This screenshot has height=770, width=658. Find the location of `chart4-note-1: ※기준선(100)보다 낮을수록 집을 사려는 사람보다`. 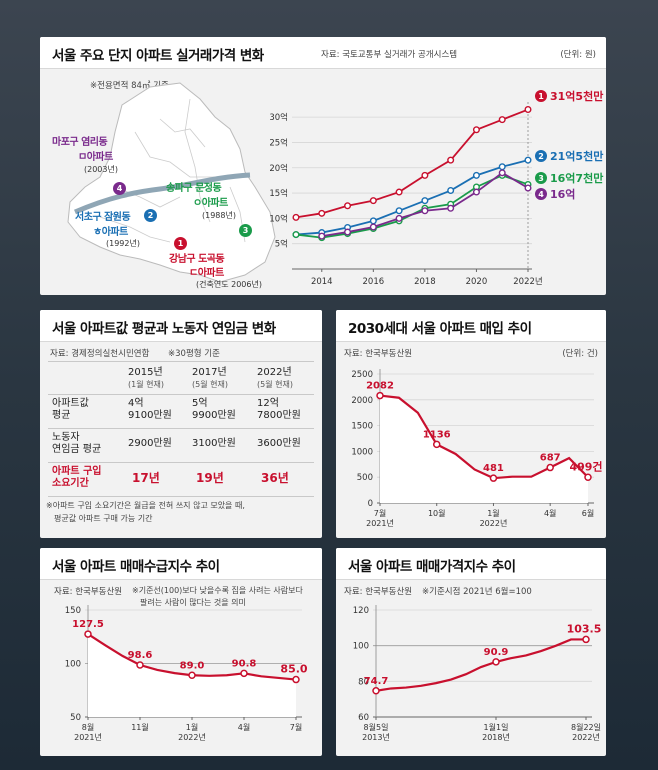

chart4-note-1: ※기준선(100)보다 낮을수록 집을 사려는 사람보다 is located at coordinates (217, 590).